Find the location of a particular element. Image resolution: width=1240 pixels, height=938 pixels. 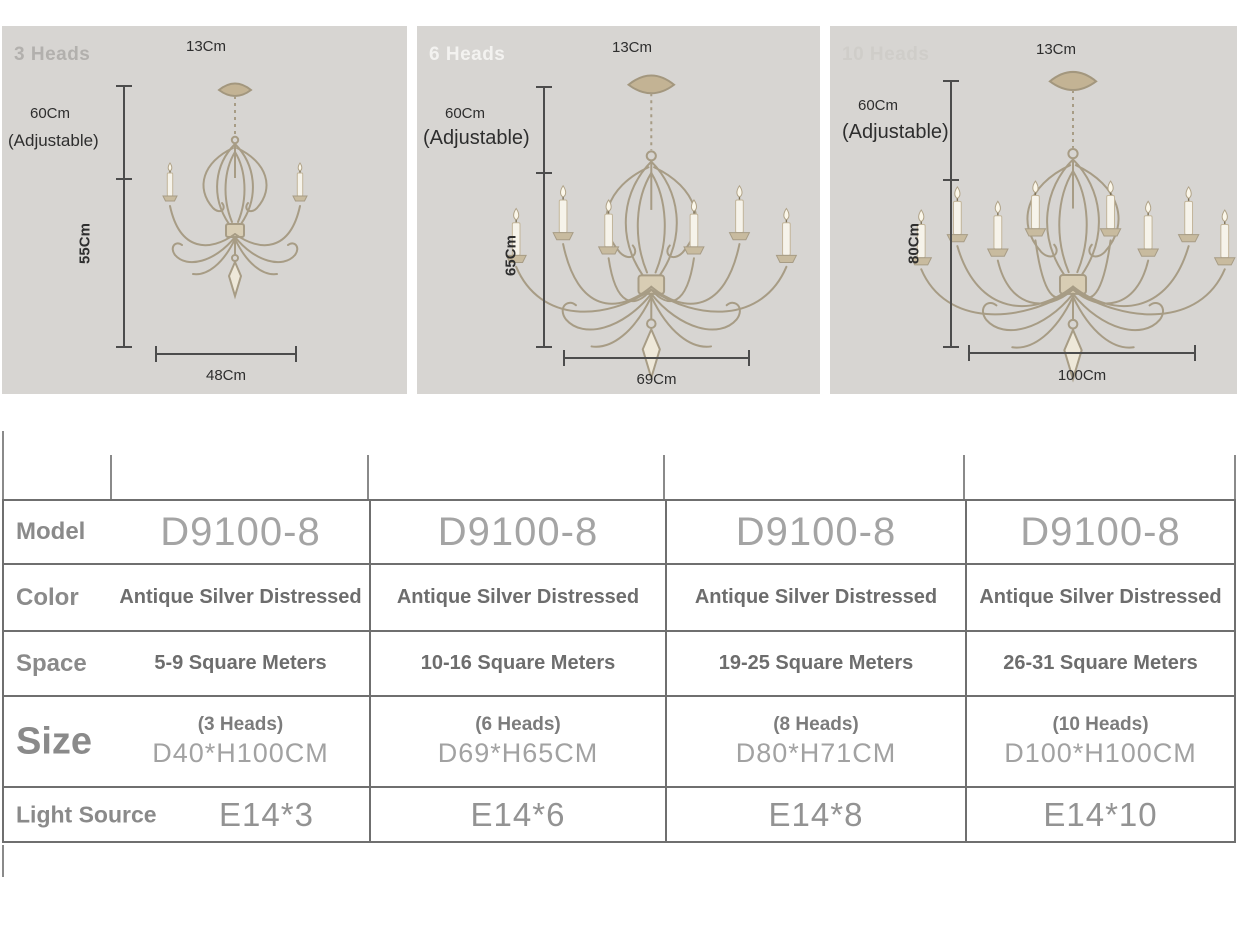

space-cell-2: 10-16 Square Meters is located at coordinates (517, 663).